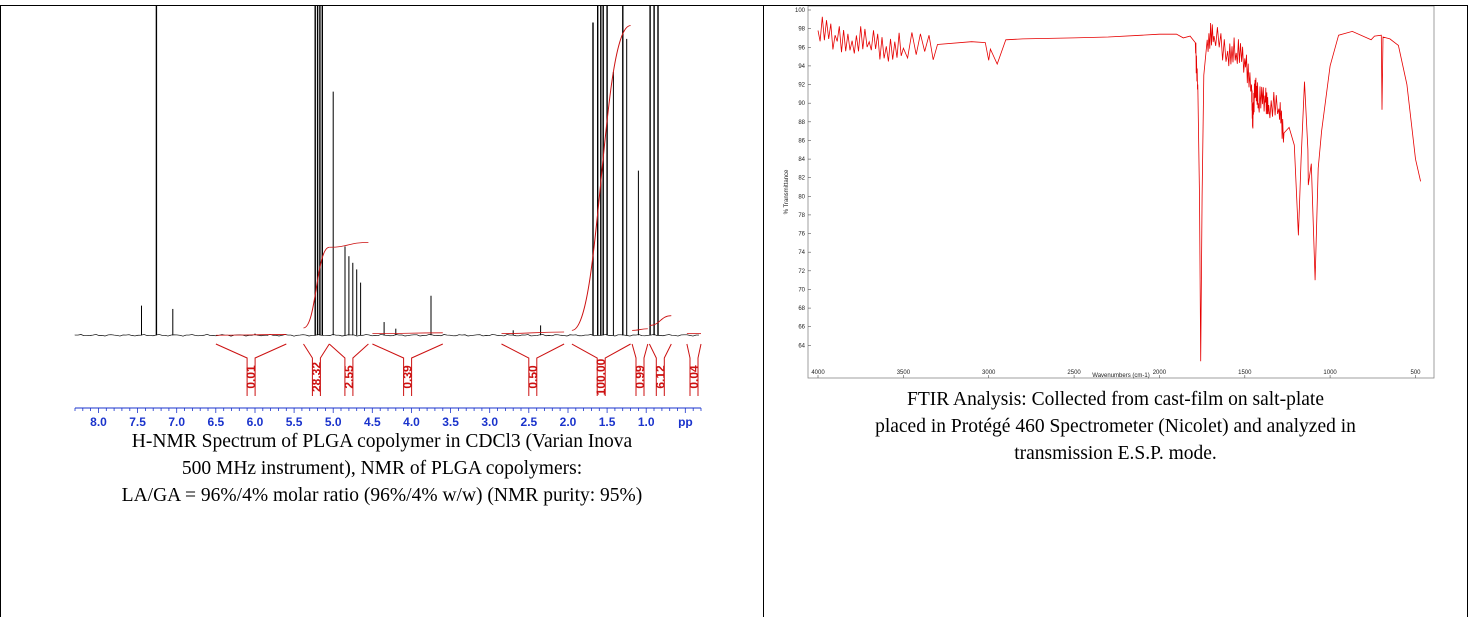  I want to click on nmr-axis-tick-label: 6.0, so click(255, 421).